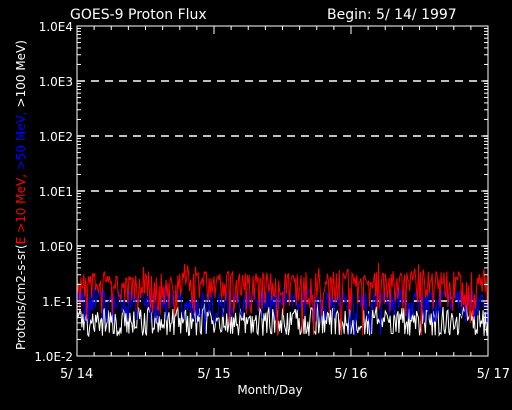  What do you see at coordinates (21, 297) in the screenshot?
I see `y-axis-label-prefix: Protons/cm2-s-sr(` at bounding box center [21, 297].